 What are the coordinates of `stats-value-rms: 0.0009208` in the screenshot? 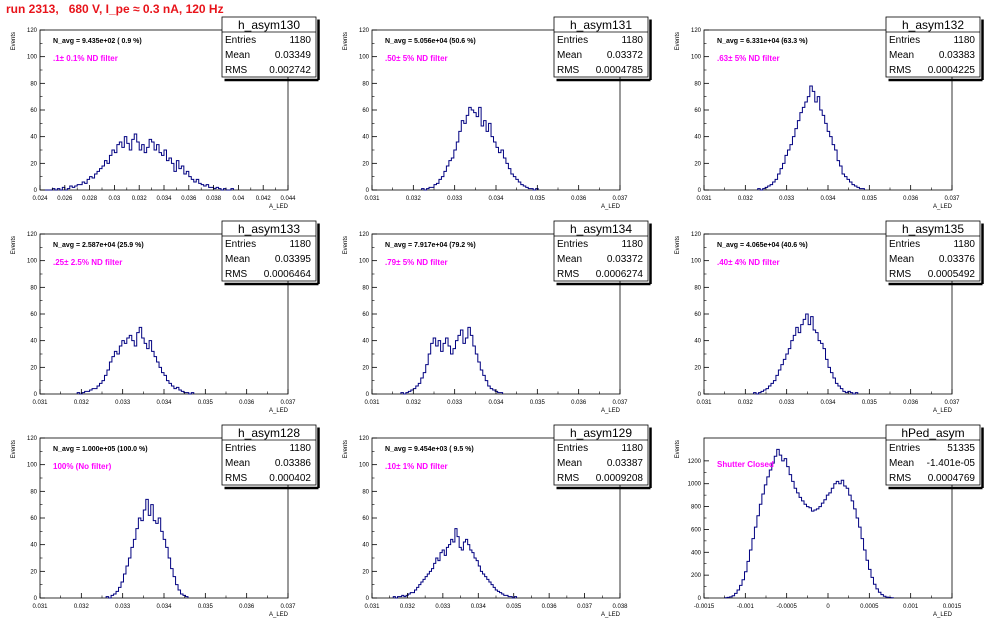 It's located at (620, 478).